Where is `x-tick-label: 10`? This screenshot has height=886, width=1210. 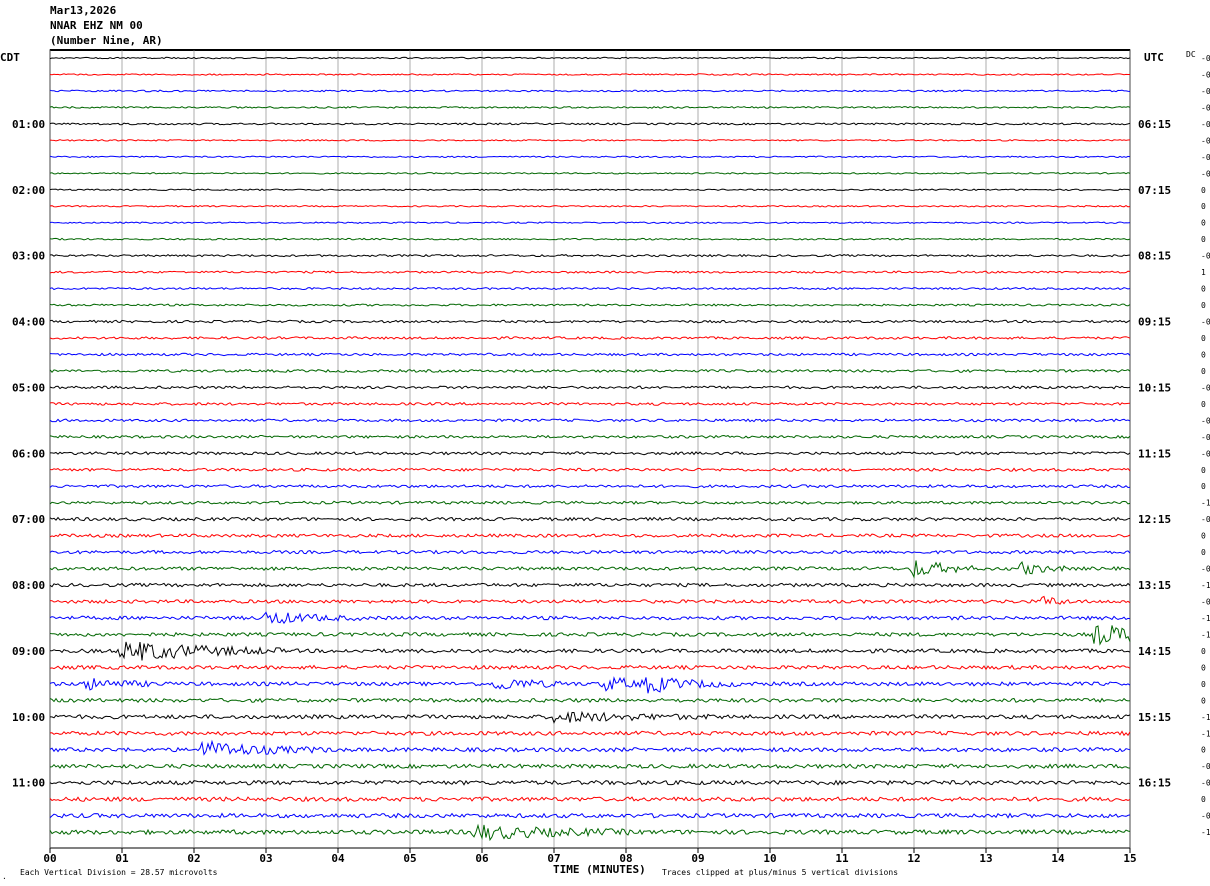
x-tick-label: 10 is located at coordinates (769, 858).